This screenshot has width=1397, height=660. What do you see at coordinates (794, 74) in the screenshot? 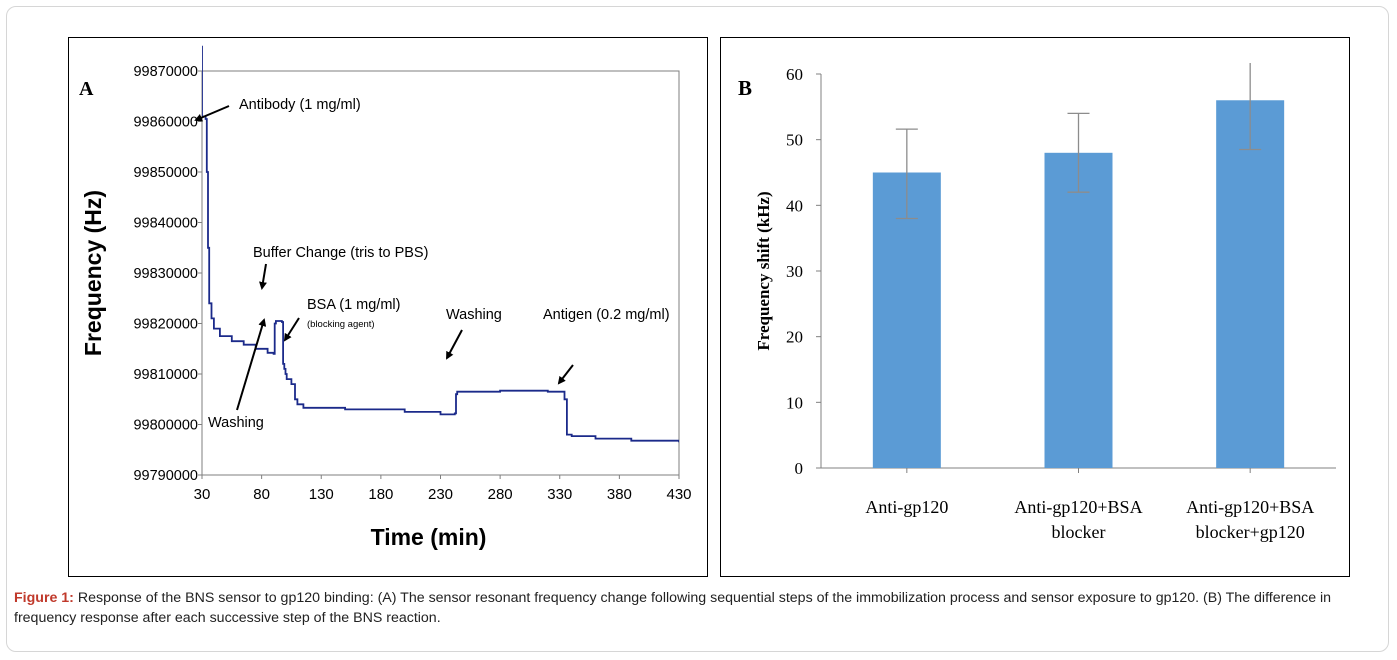
I see `y-tick-label: 60` at bounding box center [794, 74].